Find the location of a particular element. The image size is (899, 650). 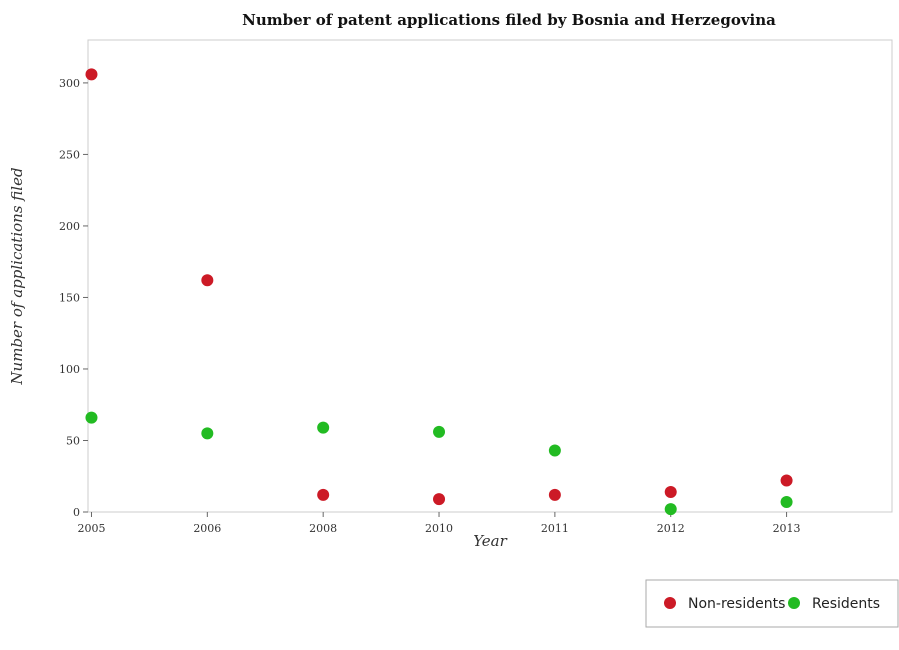

x-axis: 2005 2006 2008 2010 2011 2012 2013 is located at coordinates (439, 523).